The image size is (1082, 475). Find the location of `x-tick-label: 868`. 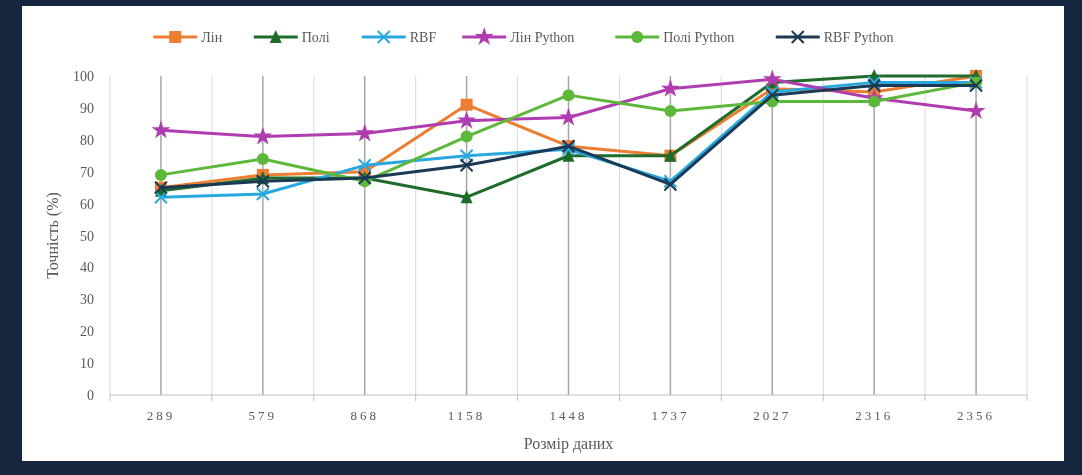

x-tick-label: 868 is located at coordinates (364, 415).